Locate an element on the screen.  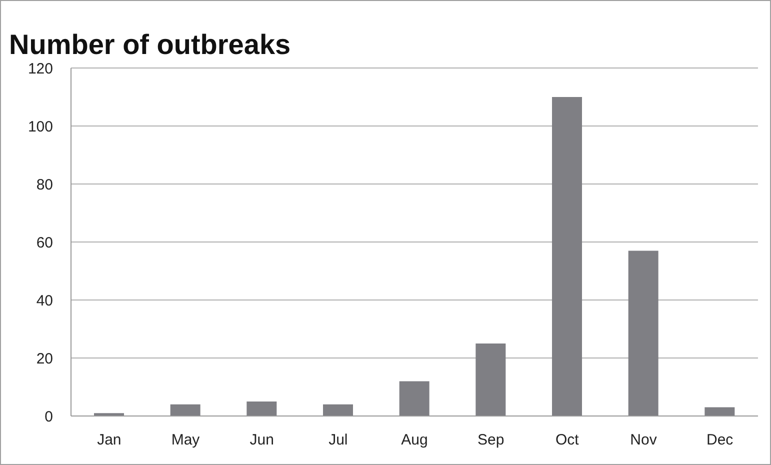
y-tick-label: 100 is located at coordinates (40, 127).